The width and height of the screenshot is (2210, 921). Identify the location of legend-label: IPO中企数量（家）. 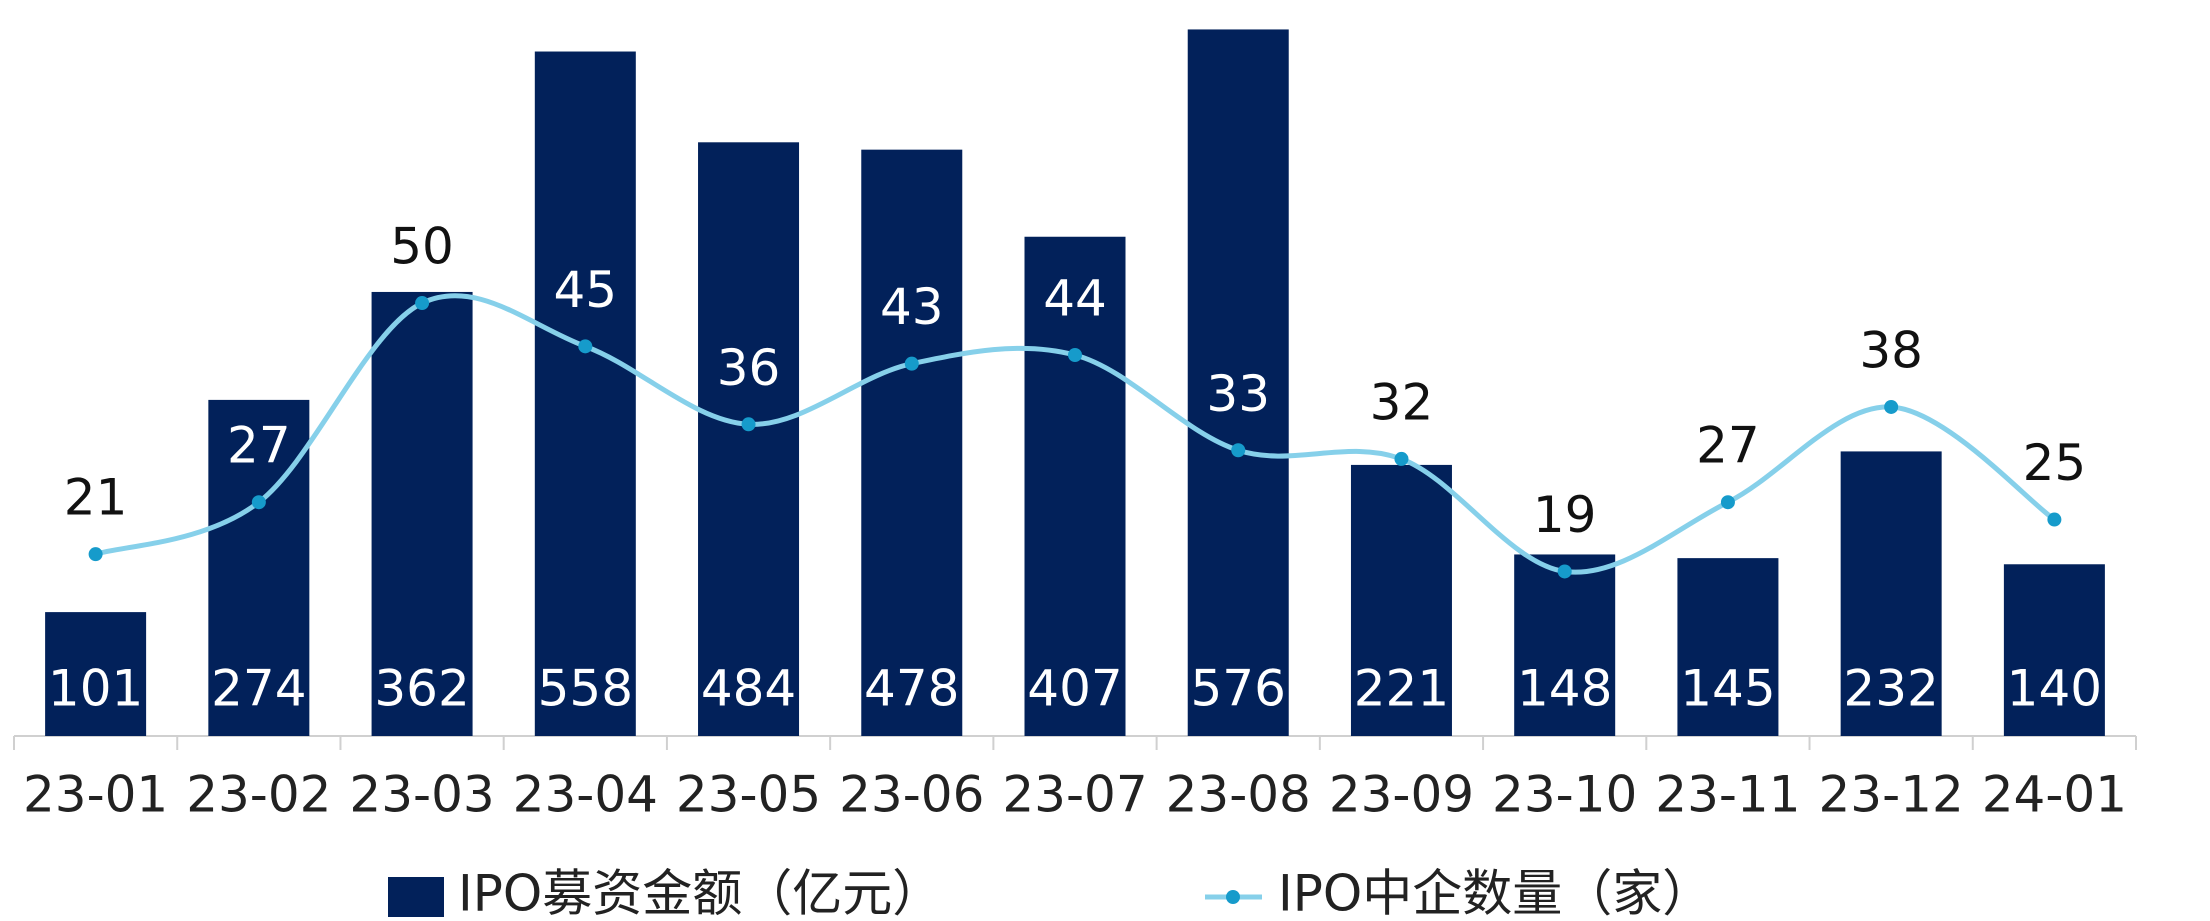
(1495, 891).